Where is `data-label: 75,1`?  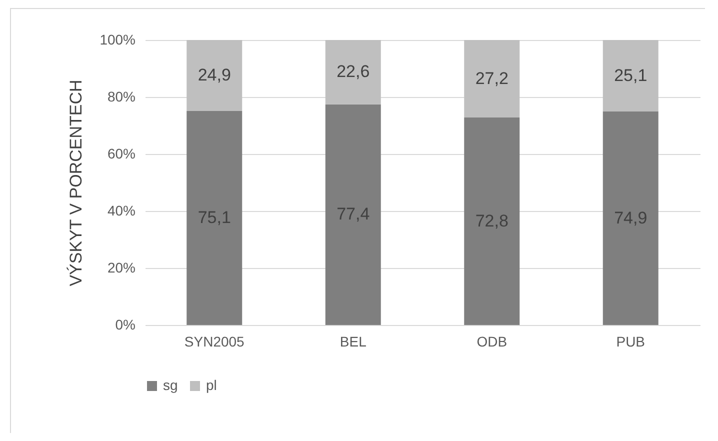
data-label: 75,1 is located at coordinates (214, 217).